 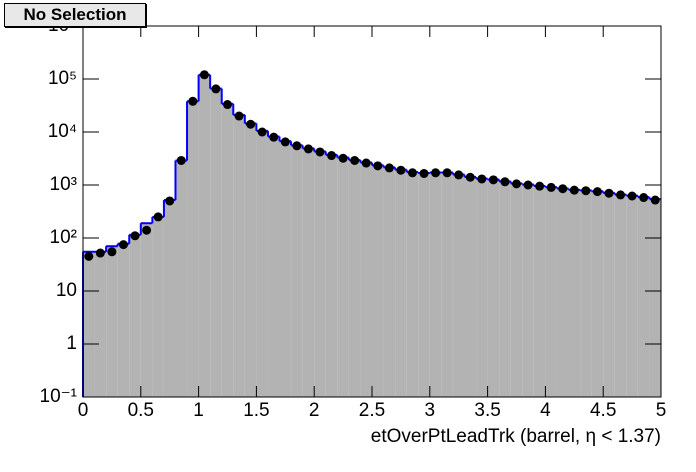 I want to click on y-tick-label: 10⁴, so click(x=62, y=131).